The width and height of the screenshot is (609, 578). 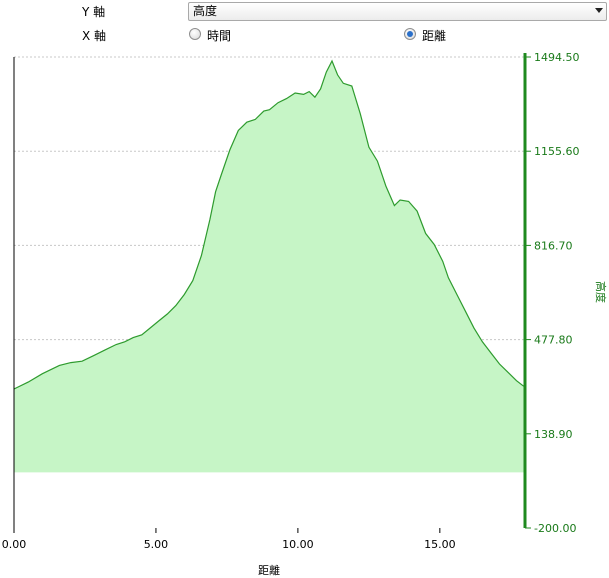 What do you see at coordinates (440, 544) in the screenshot?
I see `x-tick-label: 15.00` at bounding box center [440, 544].